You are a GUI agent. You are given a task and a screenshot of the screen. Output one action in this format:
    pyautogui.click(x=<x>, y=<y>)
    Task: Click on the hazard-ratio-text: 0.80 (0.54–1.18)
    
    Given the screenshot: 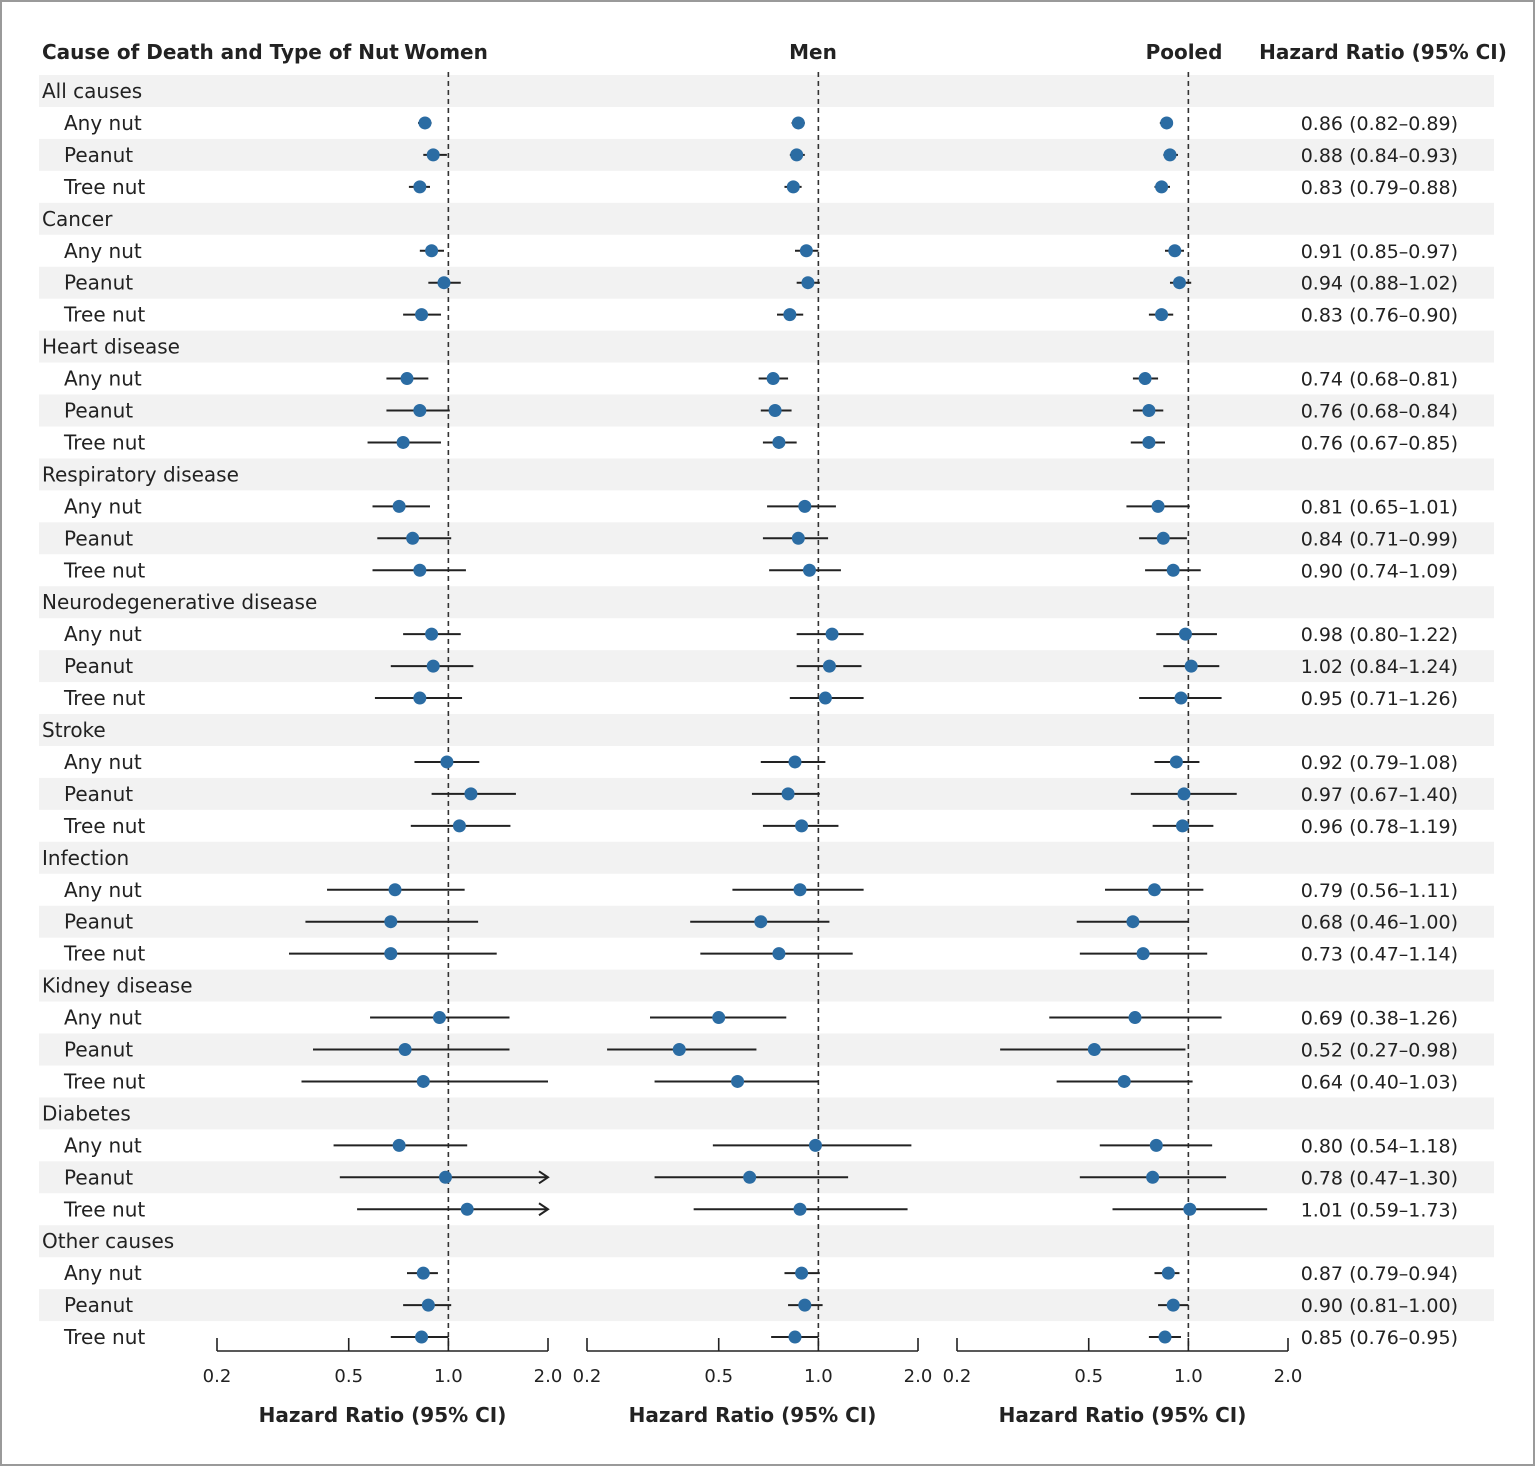 What is the action you would take?
    pyautogui.click(x=1379, y=1146)
    